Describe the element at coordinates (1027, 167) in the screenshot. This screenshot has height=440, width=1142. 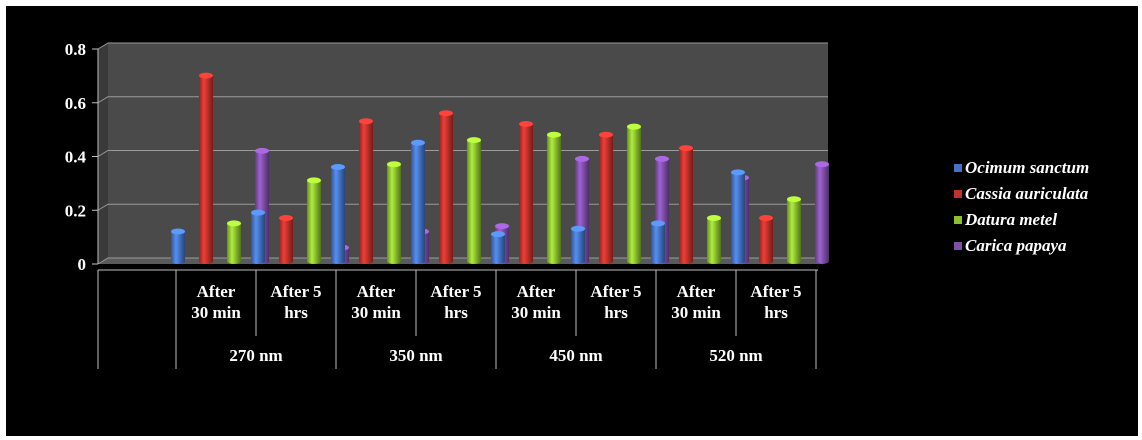
I see `legend-label: Ocimum sanctum` at that location.